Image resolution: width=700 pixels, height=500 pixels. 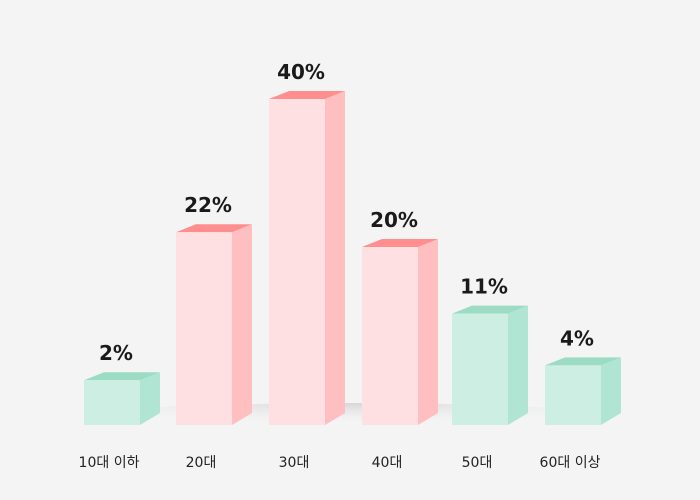 What do you see at coordinates (484, 287) in the screenshot?
I see `data-label: 11%` at bounding box center [484, 287].